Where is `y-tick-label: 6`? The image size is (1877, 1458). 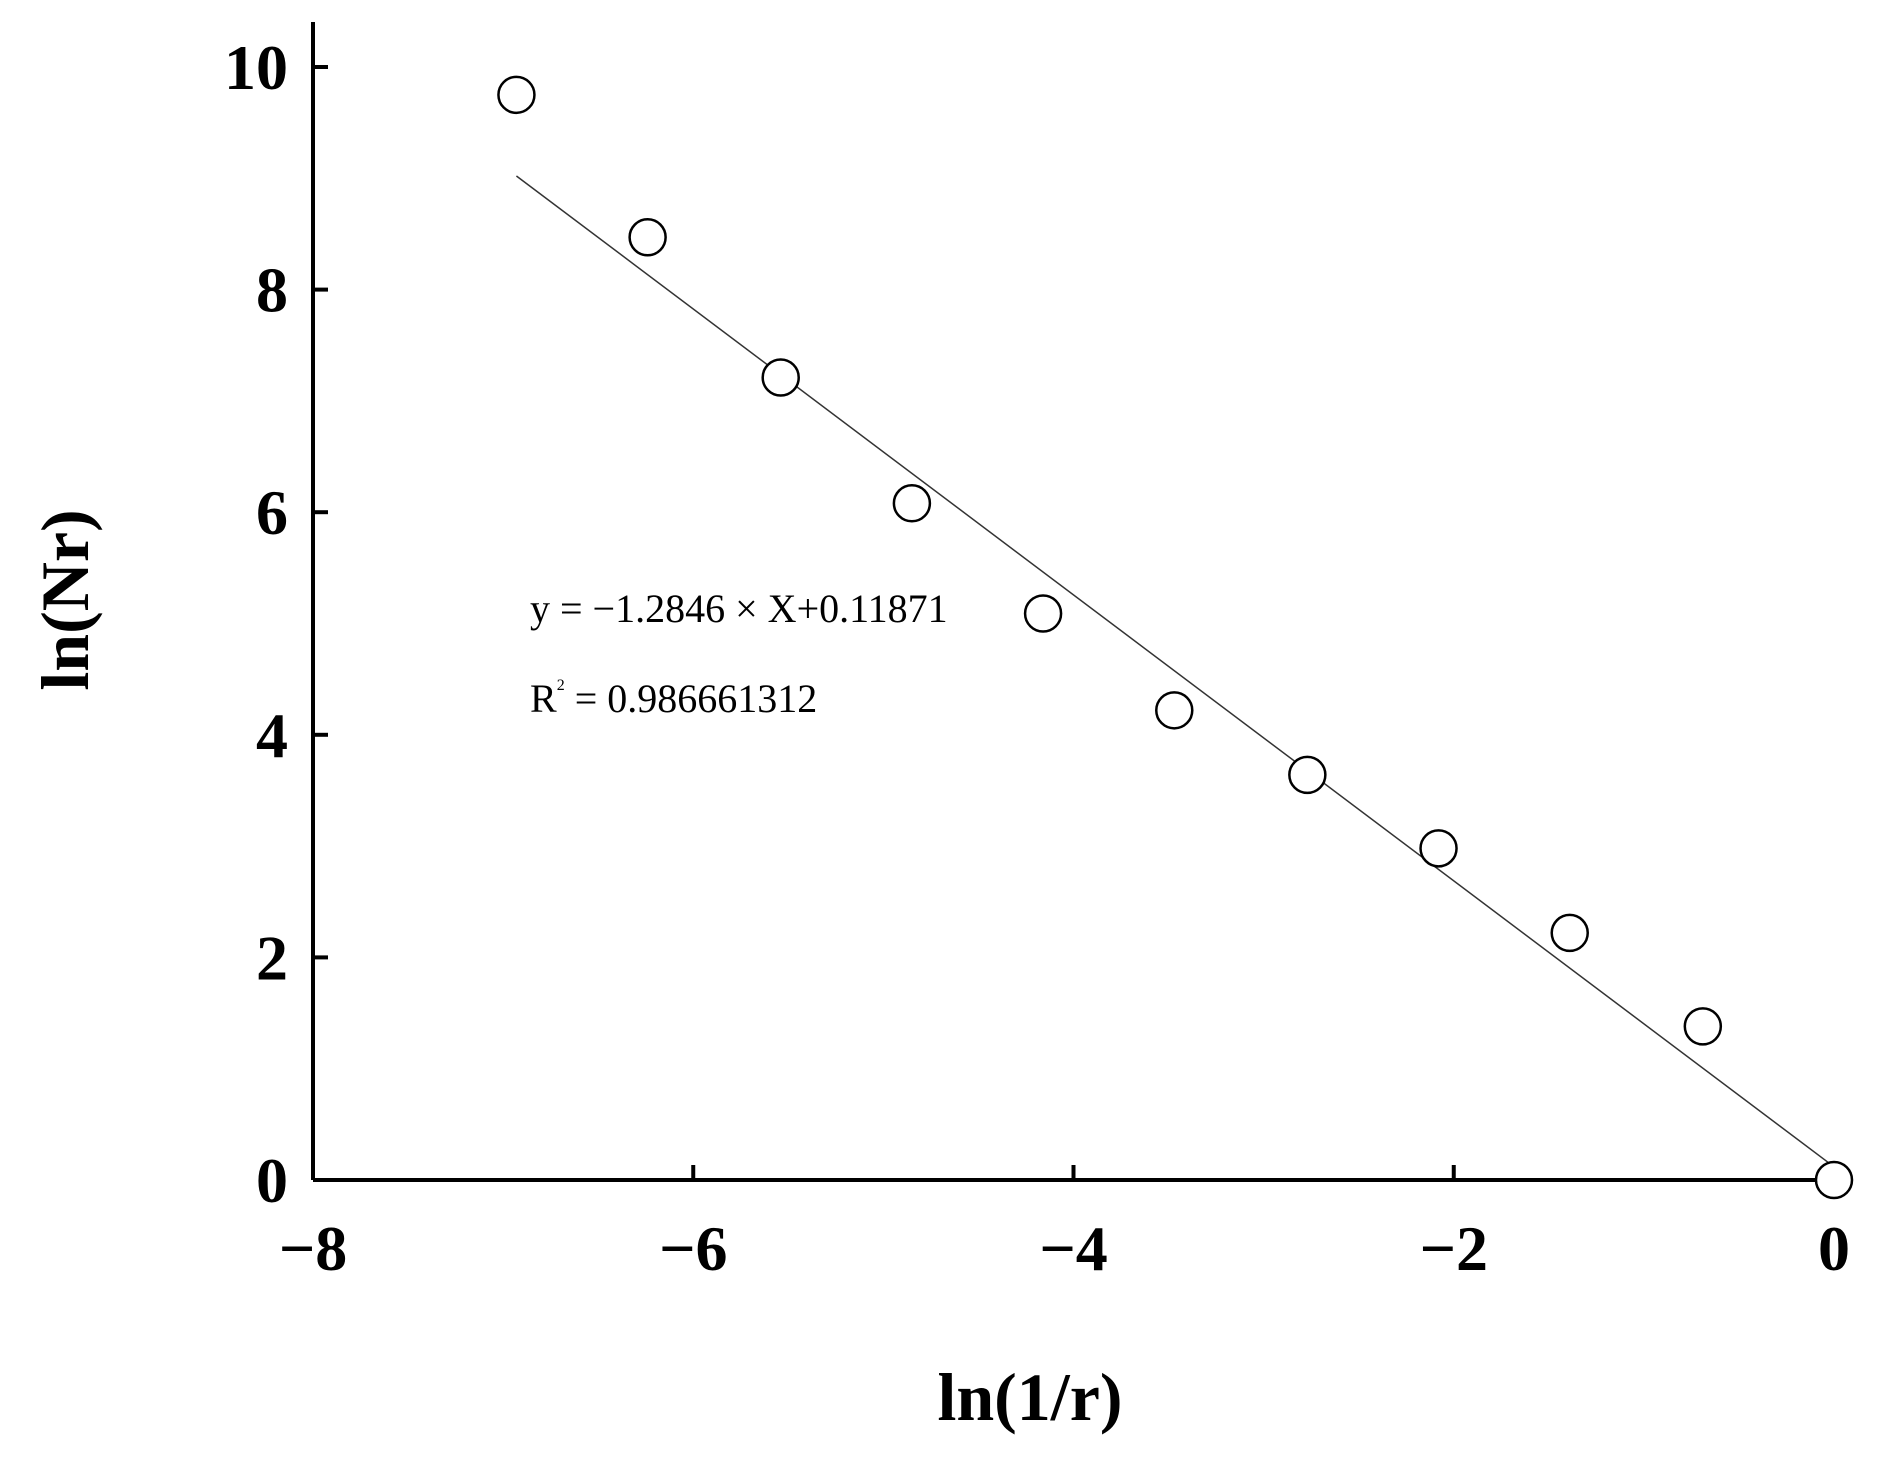
y-tick-label: 6 is located at coordinates (272, 512).